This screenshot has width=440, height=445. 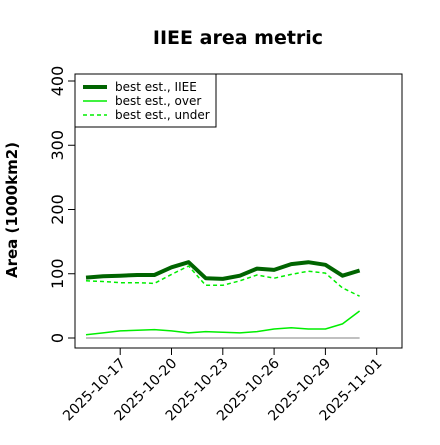 What do you see at coordinates (57, 209) in the screenshot?
I see `y-tick-label: 200` at bounding box center [57, 209].